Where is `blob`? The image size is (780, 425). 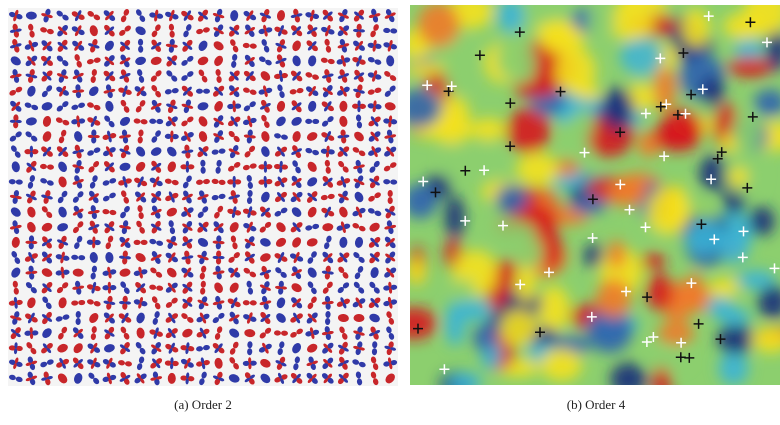 blob is located at coordinates (566, 168).